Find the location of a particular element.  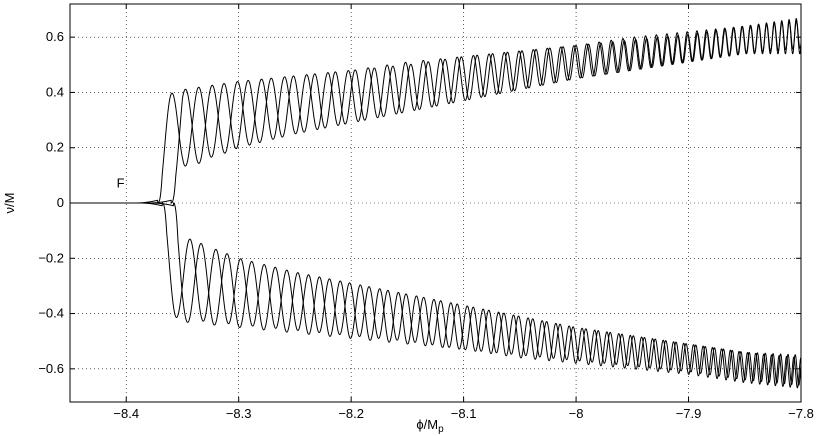

y-tick-label: 0.6 is located at coordinates (55, 36).